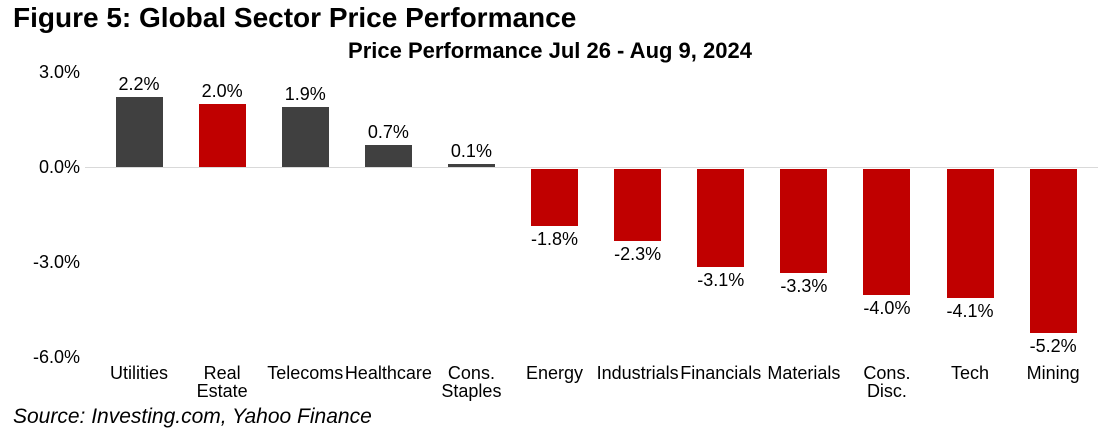  I want to click on x-label-telecoms: Telecoms, so click(305, 373).